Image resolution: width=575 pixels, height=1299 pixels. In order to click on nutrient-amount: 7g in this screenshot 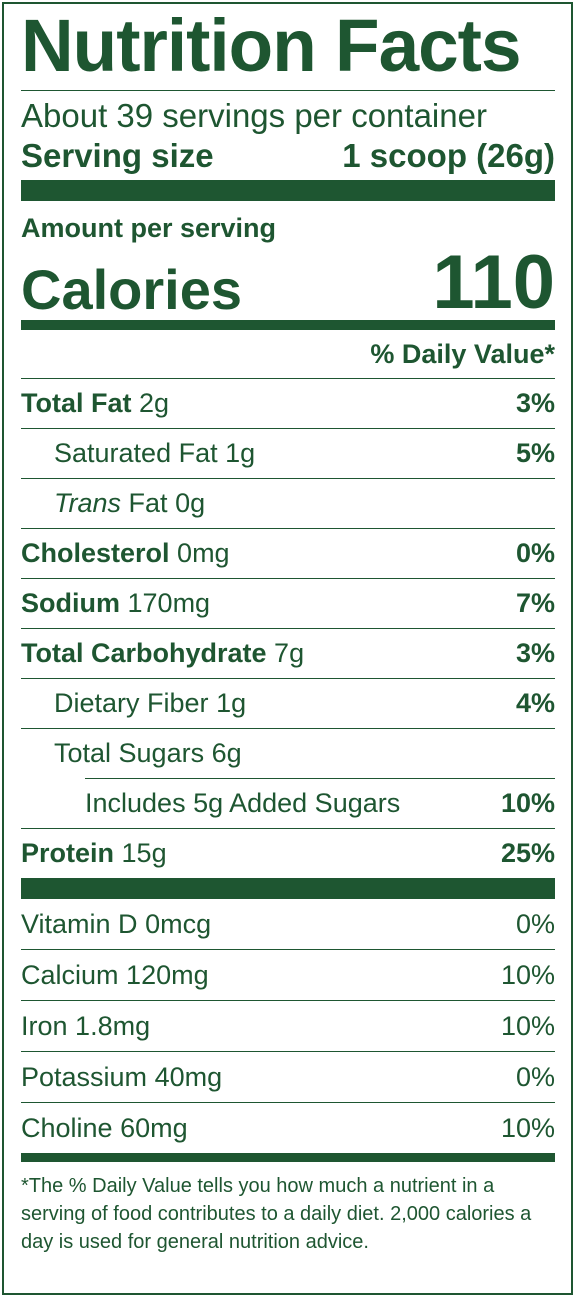, I will do `click(289, 653)`.